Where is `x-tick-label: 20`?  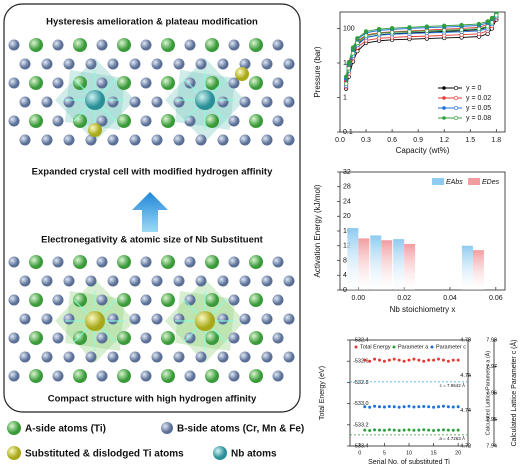 x-tick-label: 20 is located at coordinates (458, 453).